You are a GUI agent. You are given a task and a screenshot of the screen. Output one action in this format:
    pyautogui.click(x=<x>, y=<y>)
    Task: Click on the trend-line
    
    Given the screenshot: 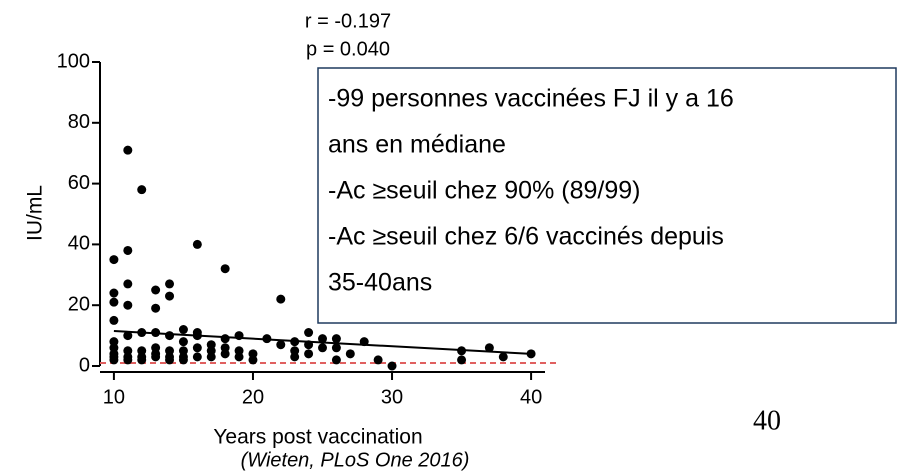 What is the action you would take?
    pyautogui.click(x=322, y=342)
    